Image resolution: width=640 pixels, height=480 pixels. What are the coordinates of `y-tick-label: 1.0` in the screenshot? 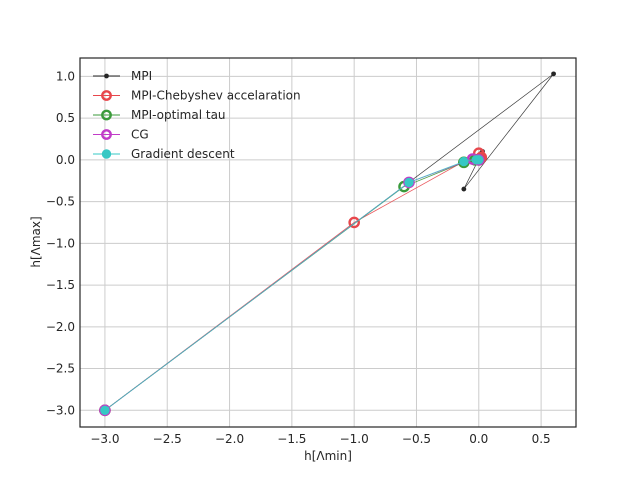 It's located at (65, 76).